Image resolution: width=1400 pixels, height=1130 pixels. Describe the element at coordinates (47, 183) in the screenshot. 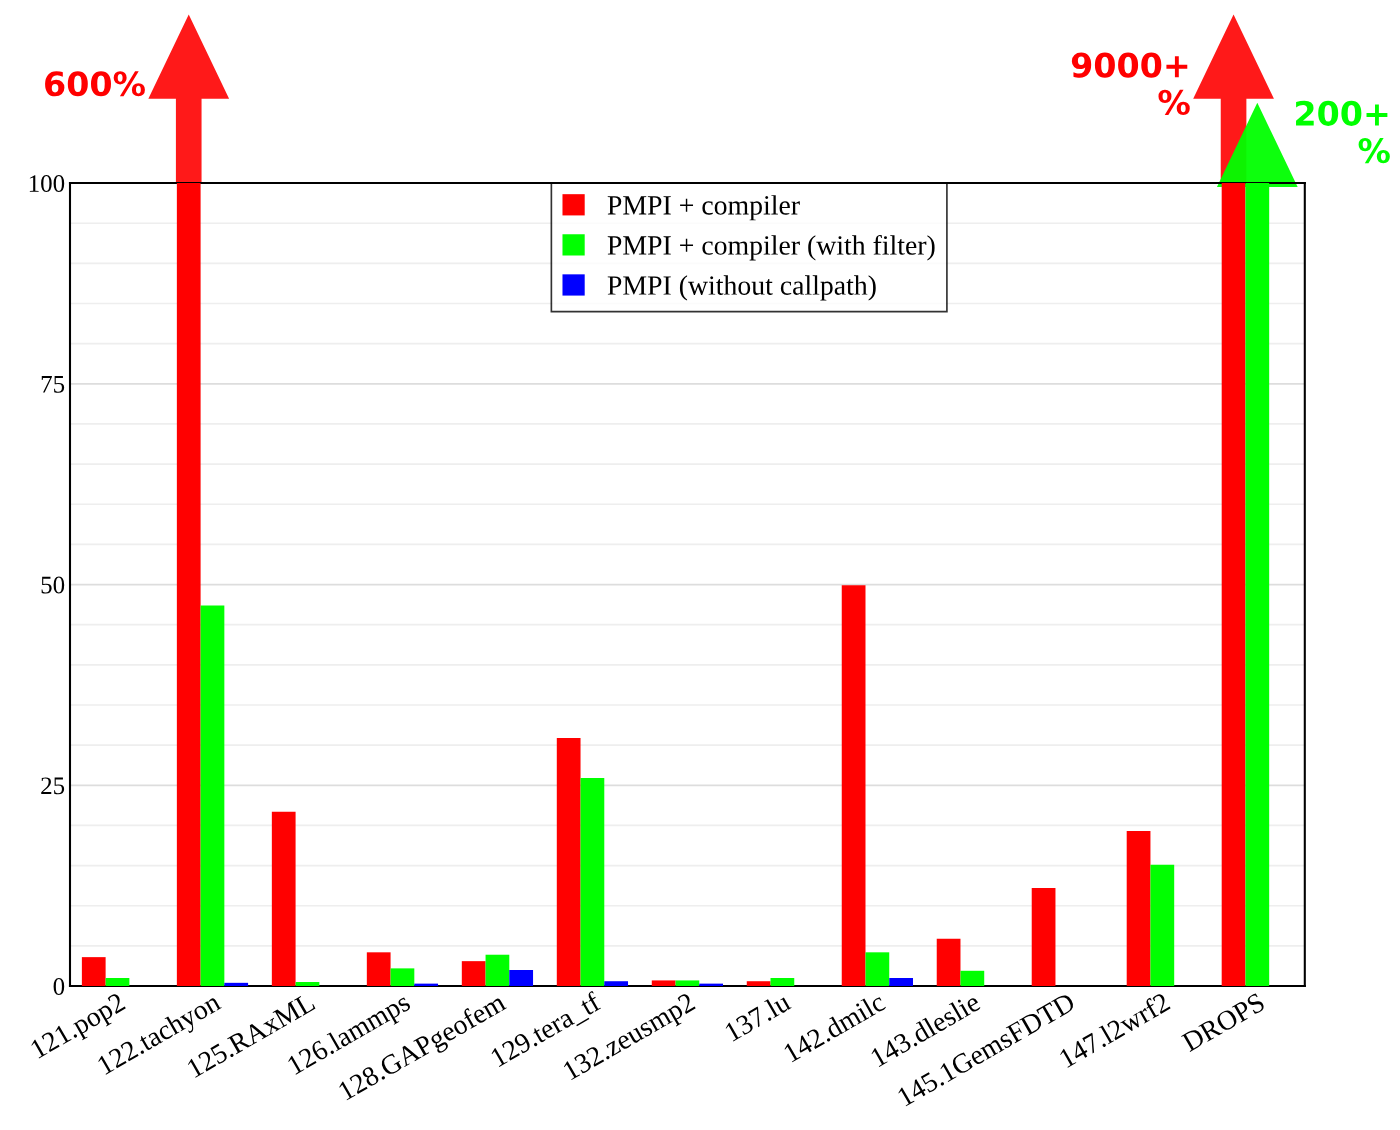

I see `y-tick-label: 100` at that location.